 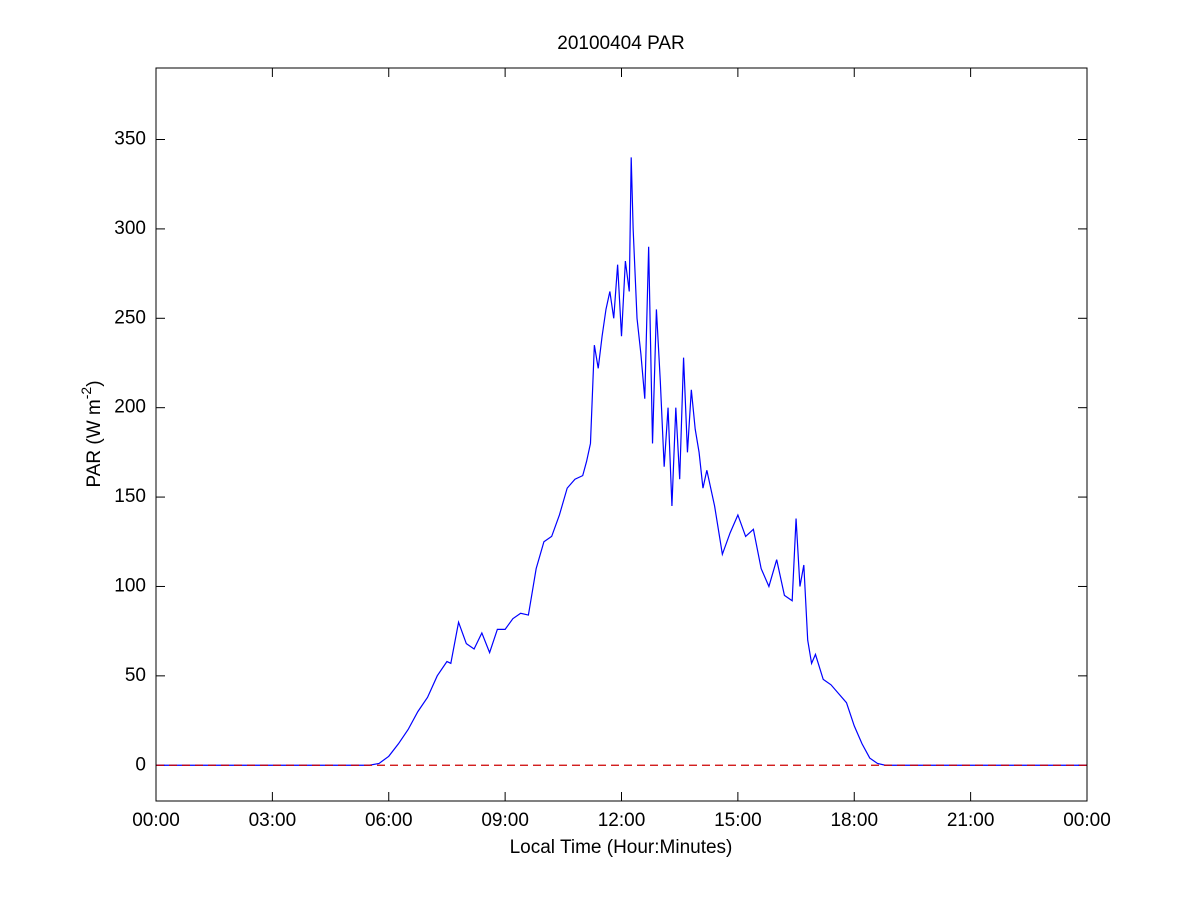 What do you see at coordinates (505, 820) in the screenshot?
I see `x-tick-label: 09:00` at bounding box center [505, 820].